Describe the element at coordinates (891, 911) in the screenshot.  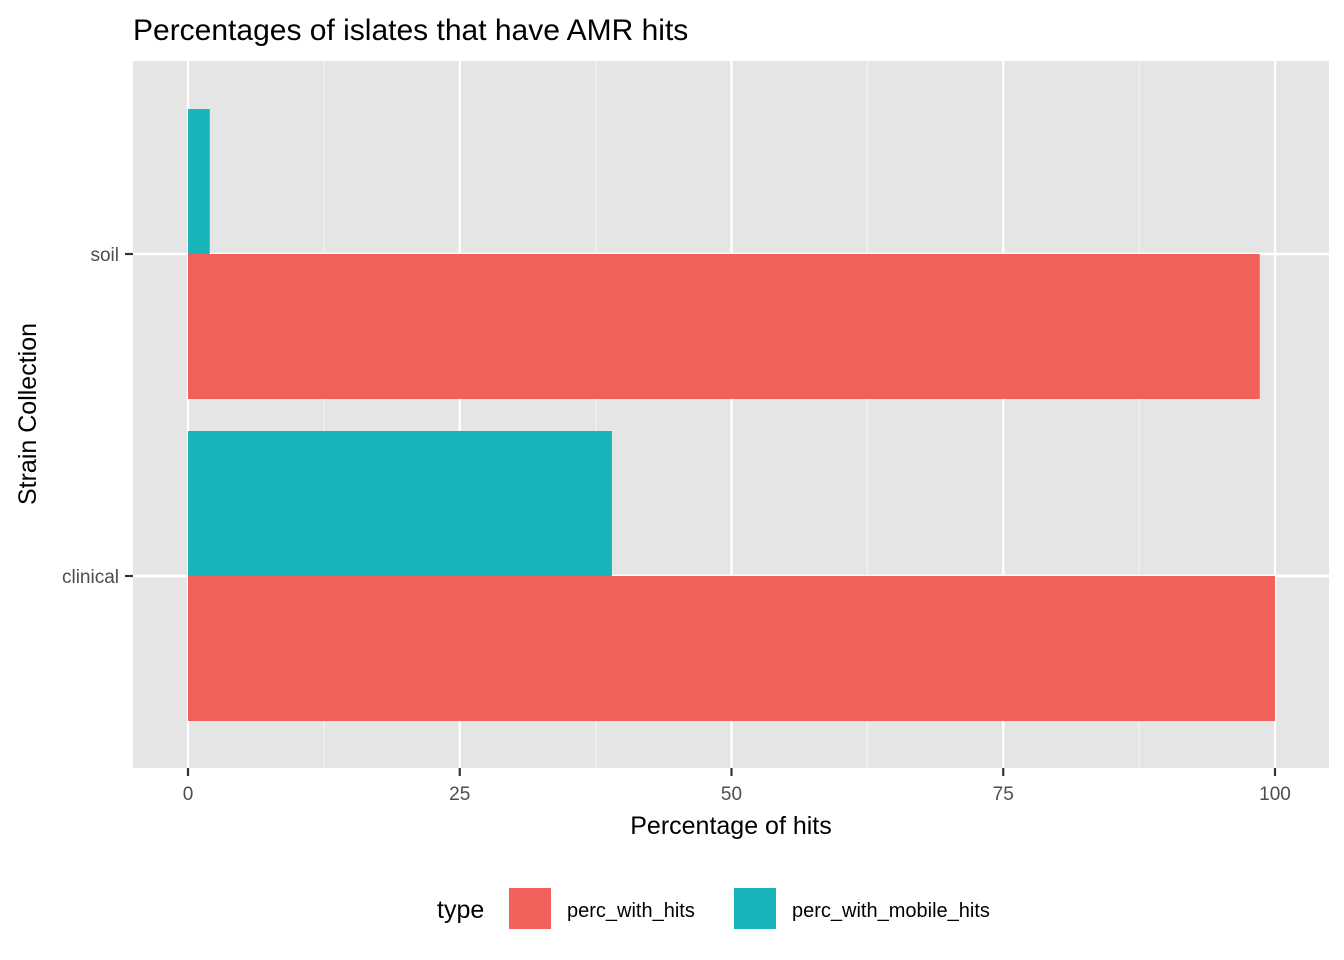
I see `legend-label-perc_with_mobile_hits: perc_with_mobile_hits` at that location.